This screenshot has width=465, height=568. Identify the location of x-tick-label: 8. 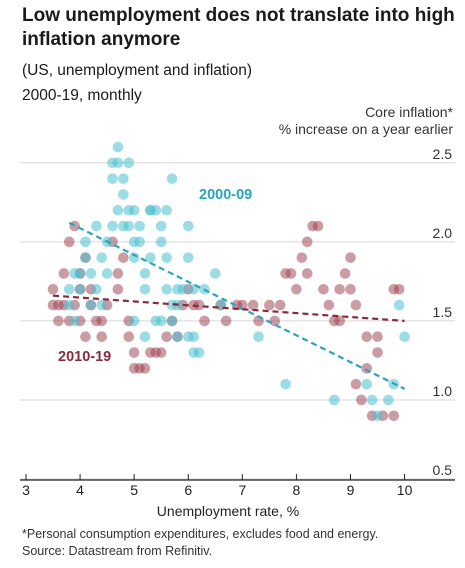
(297, 490).